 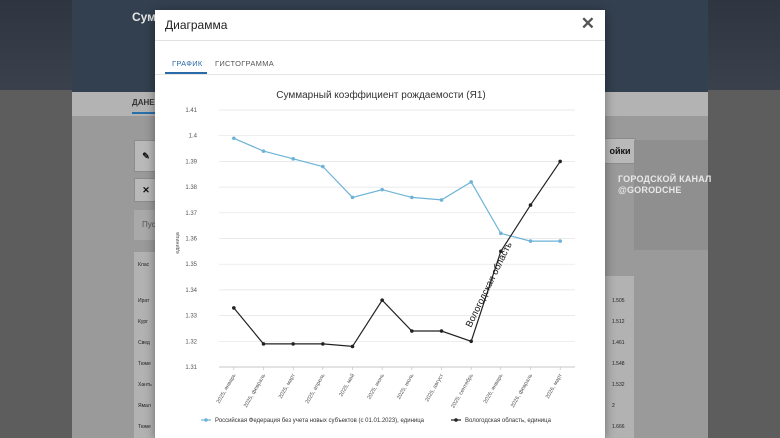 What do you see at coordinates (191, 368) in the screenshot?
I see `y-tick-label: 1.31` at bounding box center [191, 368].